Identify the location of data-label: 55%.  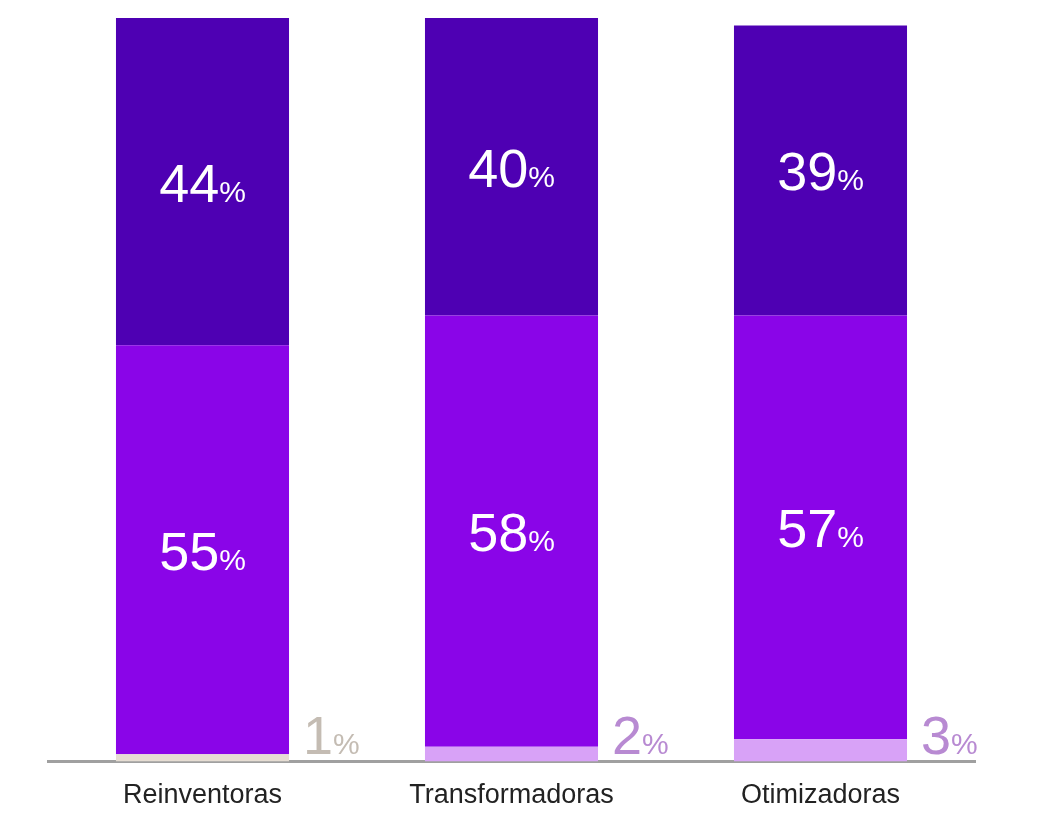
(202, 550).